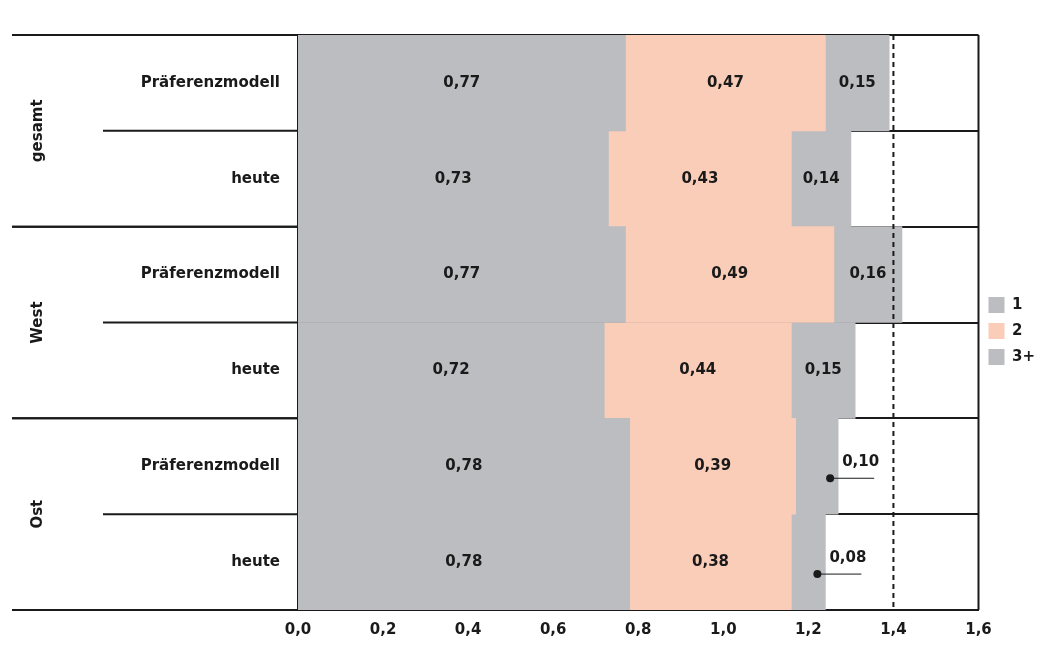 The image size is (1053, 654). I want to click on data-label: 0,16, so click(868, 273).